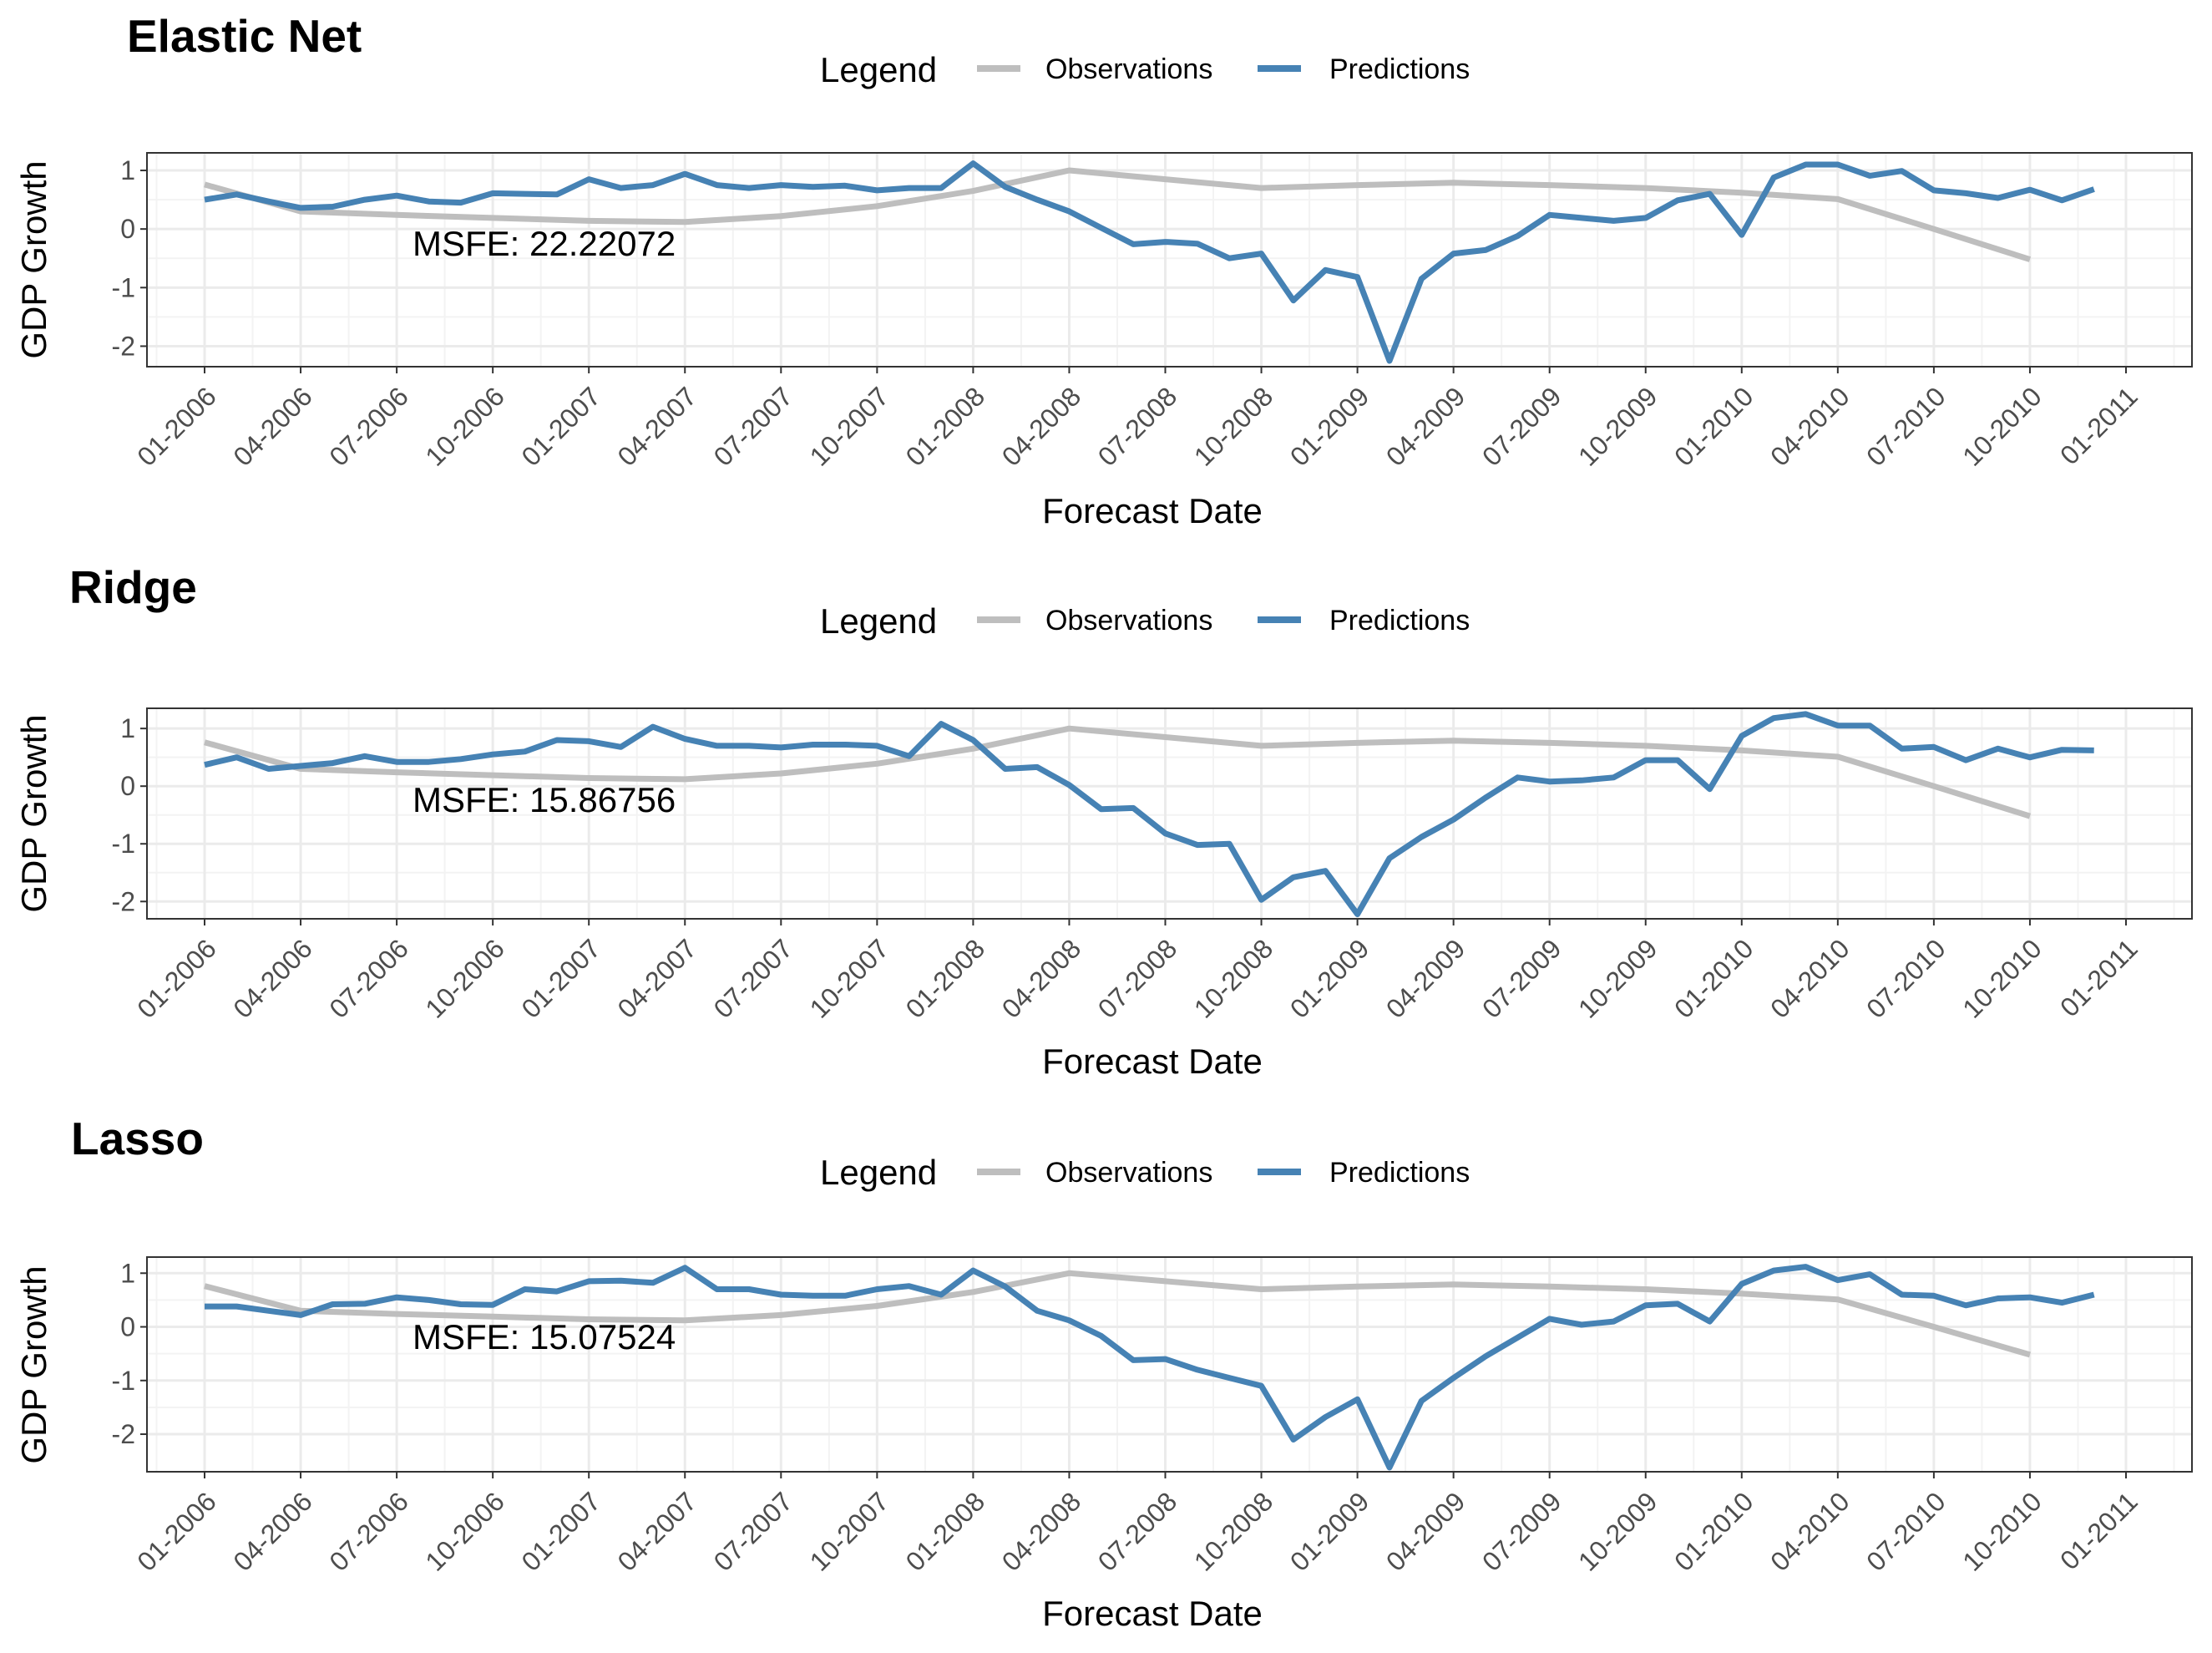 The width and height of the screenshot is (2212, 1653). Describe the element at coordinates (544, 1336) in the screenshot. I see `msfe-annotation: MSFE: 15.07524` at that location.